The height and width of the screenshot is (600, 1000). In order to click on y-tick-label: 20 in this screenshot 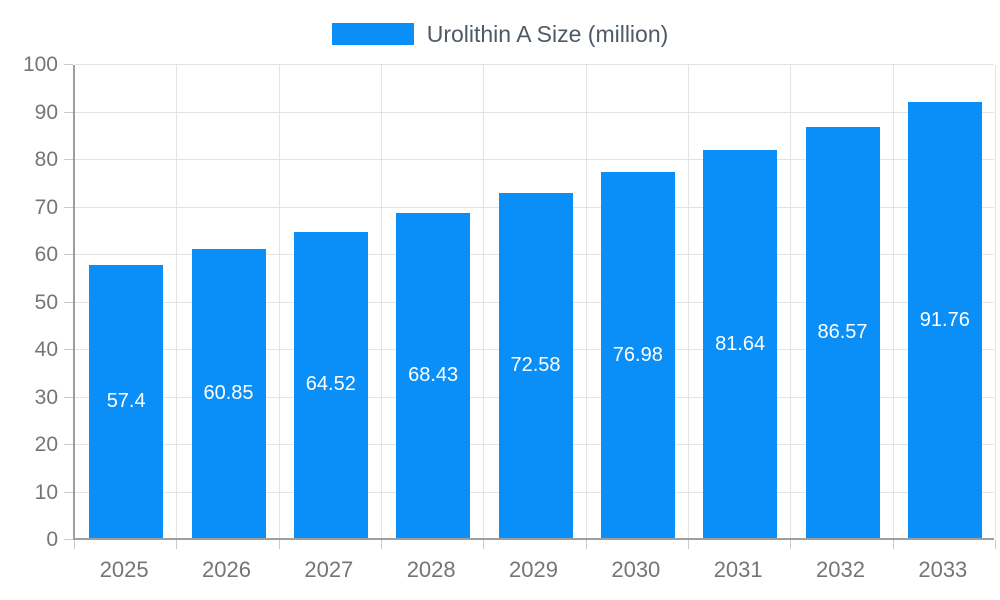, I will do `click(46, 444)`.